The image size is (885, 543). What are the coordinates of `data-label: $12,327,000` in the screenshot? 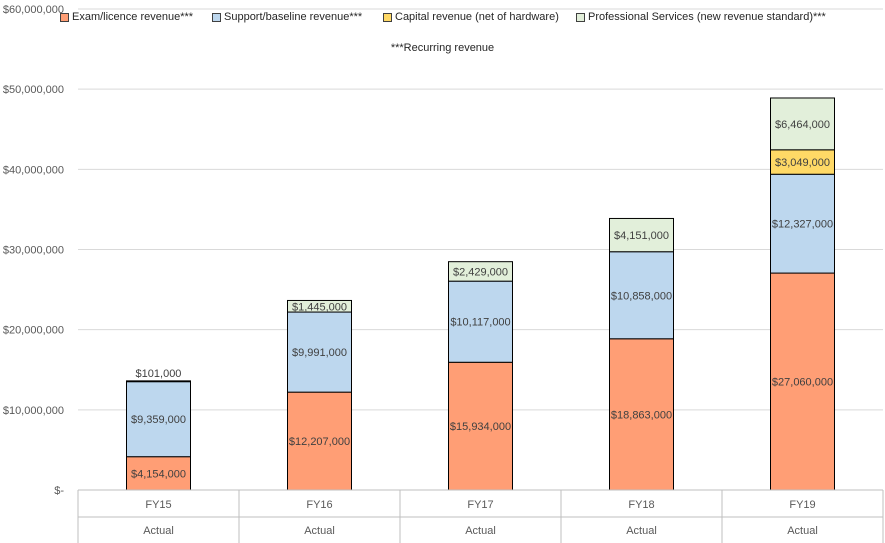 It's located at (802, 225).